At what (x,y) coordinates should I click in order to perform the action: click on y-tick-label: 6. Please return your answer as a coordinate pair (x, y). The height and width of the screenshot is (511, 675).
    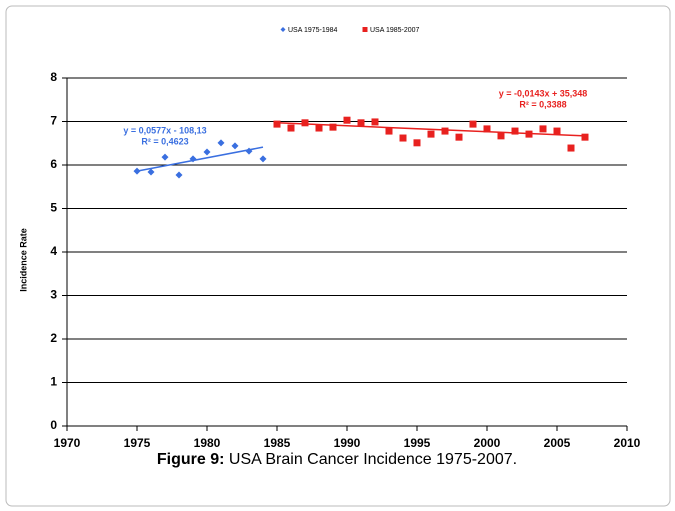
    Looking at the image, I should click on (53, 164).